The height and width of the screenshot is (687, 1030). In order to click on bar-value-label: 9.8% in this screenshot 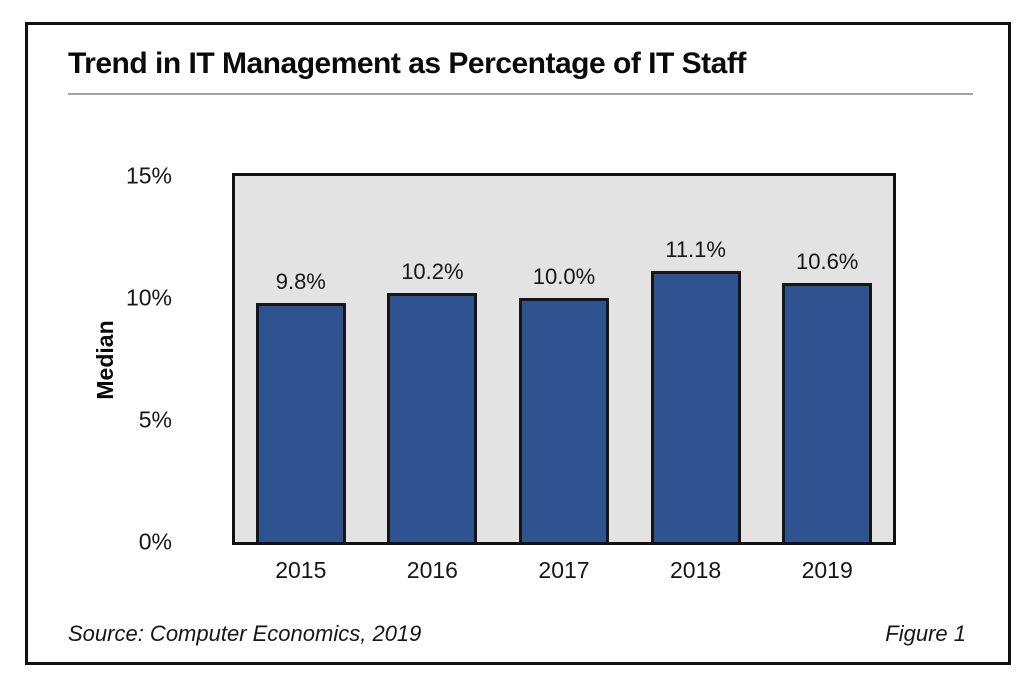, I will do `click(300, 281)`.